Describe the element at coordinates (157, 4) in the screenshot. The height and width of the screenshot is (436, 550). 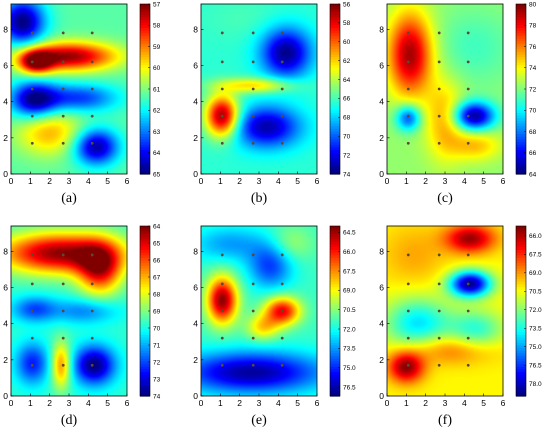
I see `colorbar-tick-label: 57` at that location.